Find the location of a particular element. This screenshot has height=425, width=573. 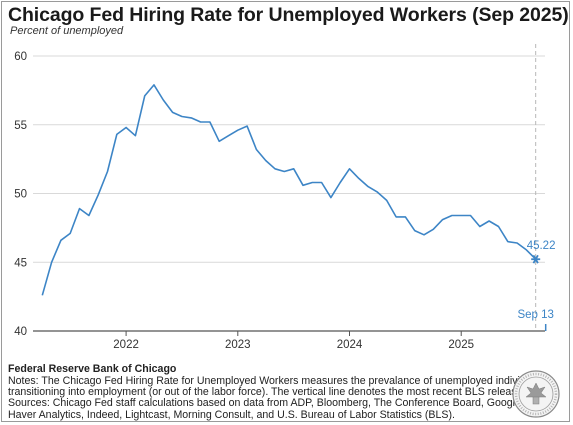

y-tick-label: 60 is located at coordinates (20, 57).